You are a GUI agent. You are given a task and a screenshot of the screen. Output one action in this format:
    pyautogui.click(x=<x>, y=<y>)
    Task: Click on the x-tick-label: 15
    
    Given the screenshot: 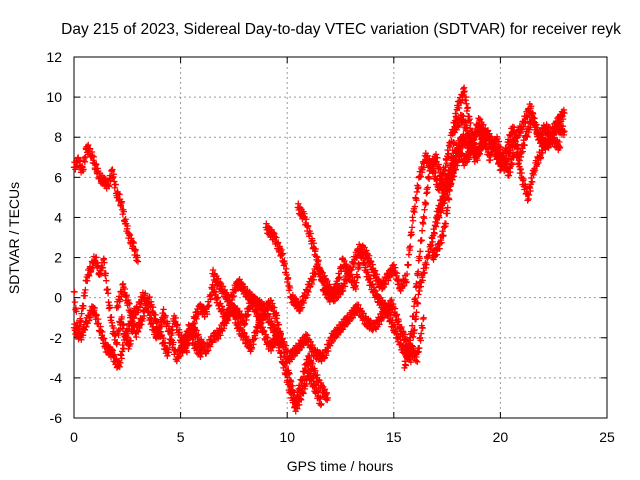 What is the action you would take?
    pyautogui.click(x=394, y=437)
    